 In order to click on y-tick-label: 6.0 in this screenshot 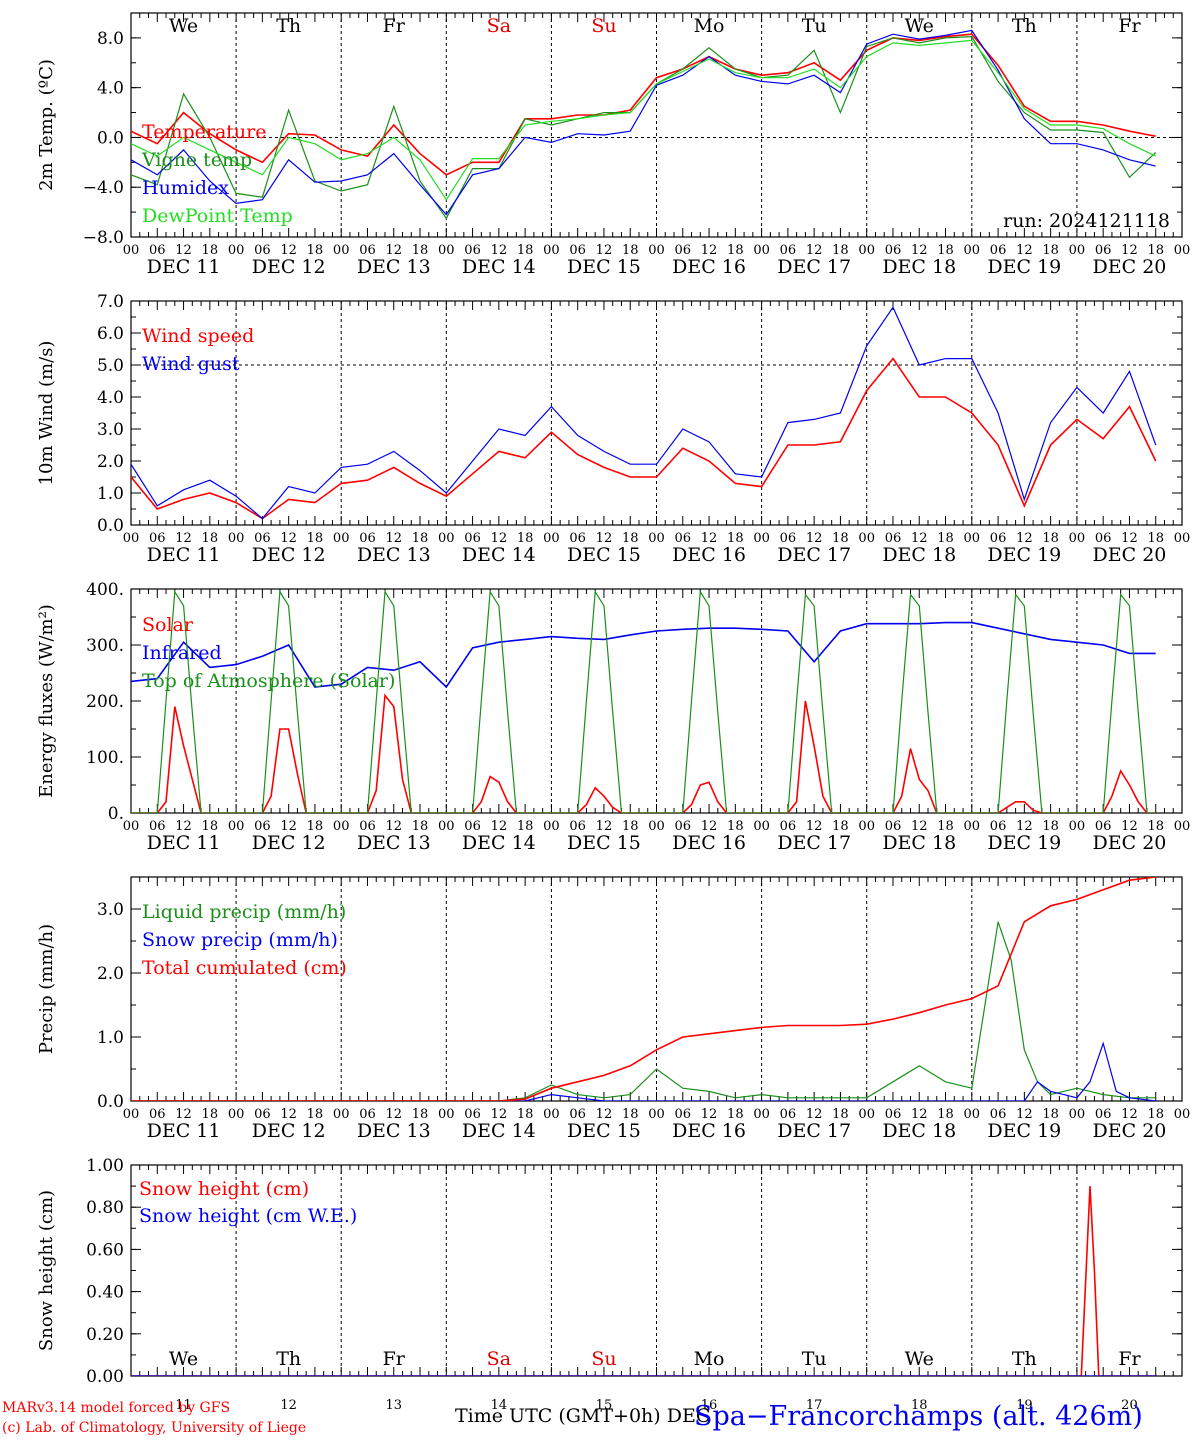, I will do `click(110, 334)`.